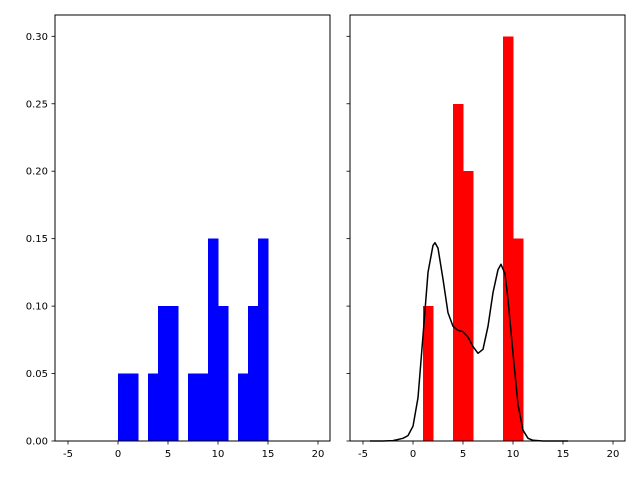  What do you see at coordinates (37, 374) in the screenshot?
I see `y-tick-label: 0.05` at bounding box center [37, 374].